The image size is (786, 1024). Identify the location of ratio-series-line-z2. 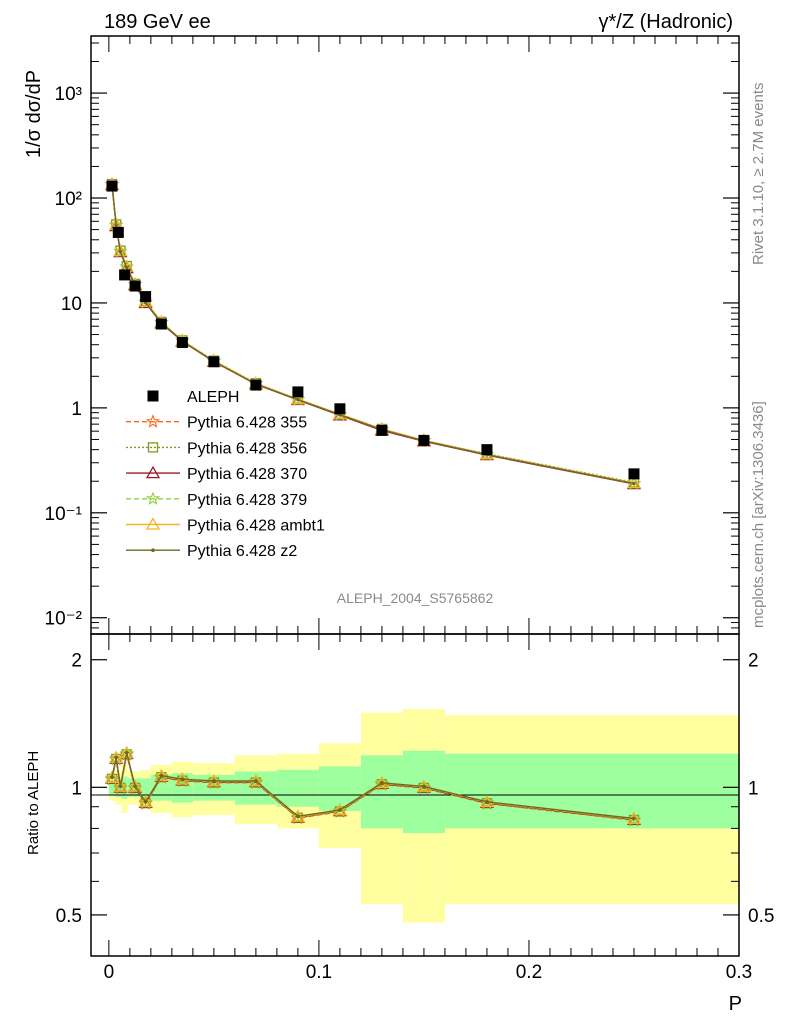
(373, 786).